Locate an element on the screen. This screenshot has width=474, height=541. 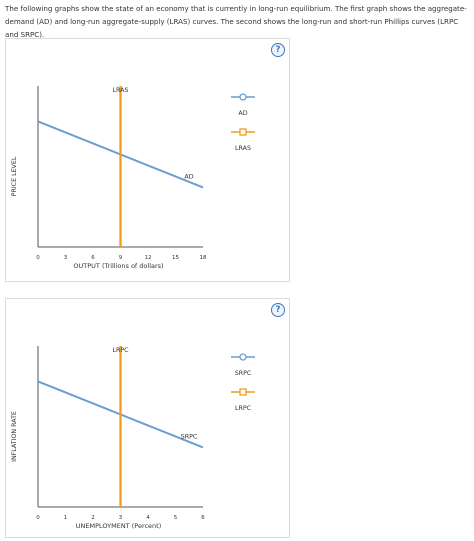
srpc-curve-label: SRPC is located at coordinates (189, 436).